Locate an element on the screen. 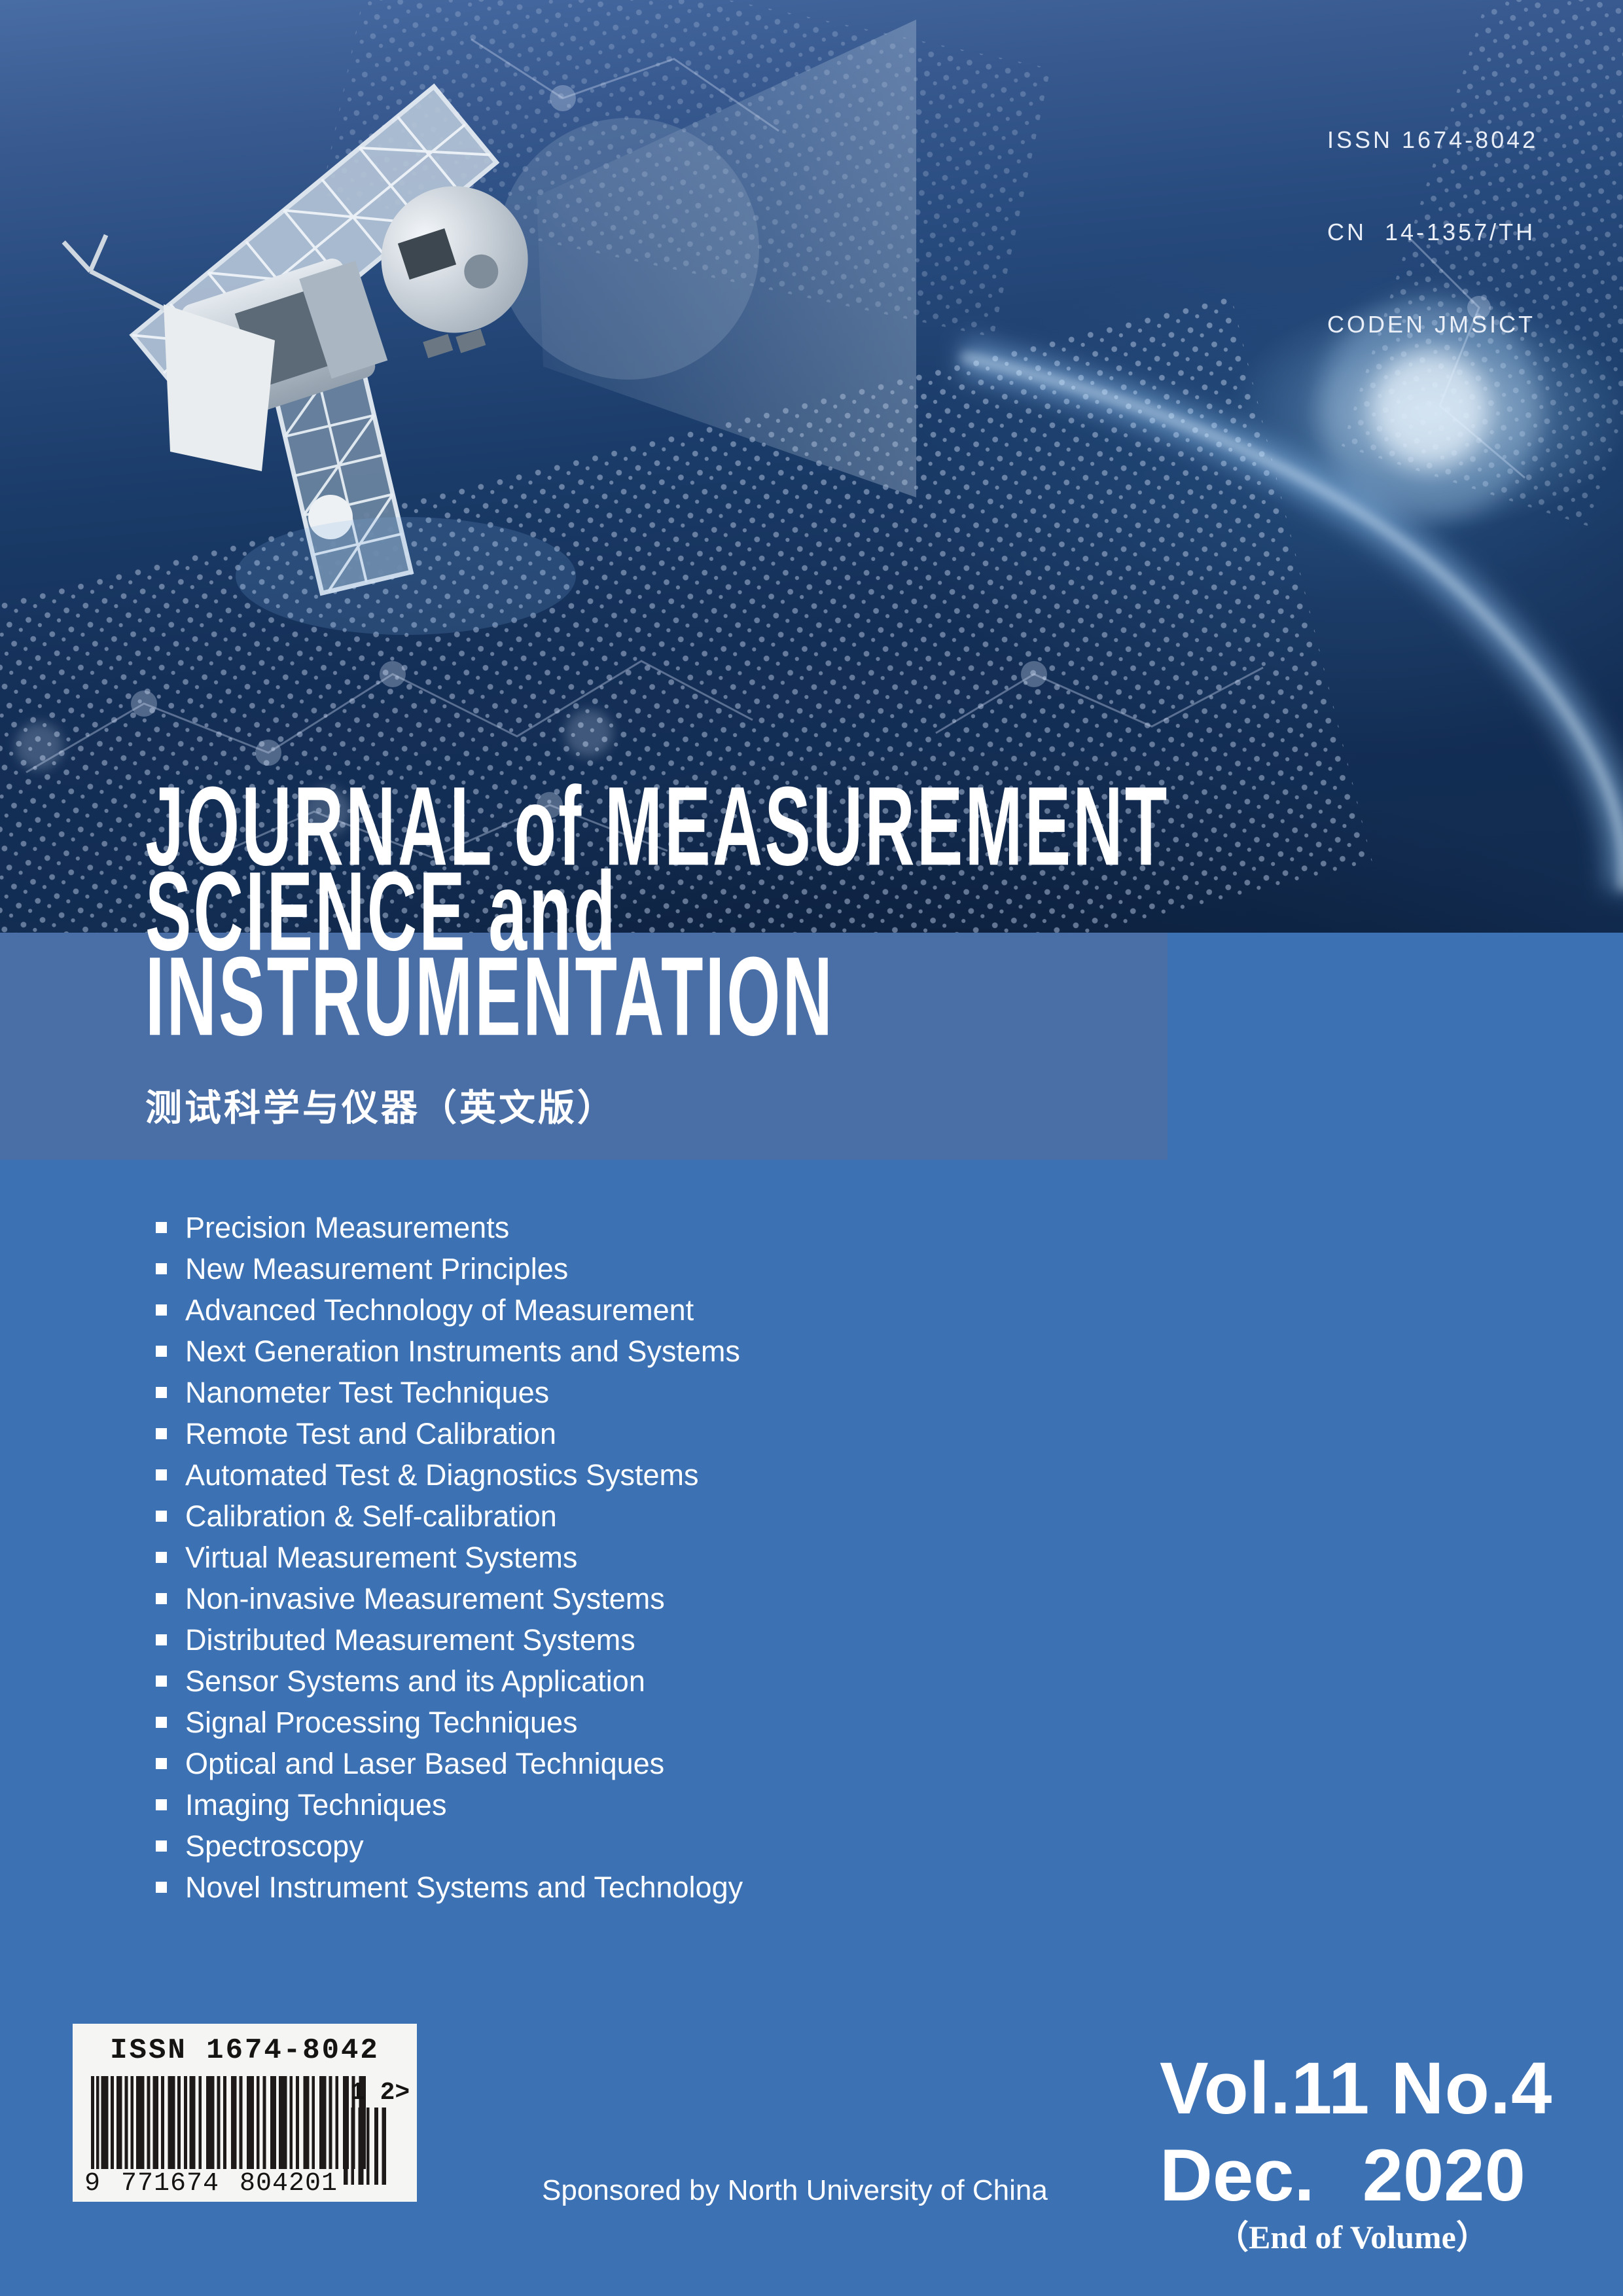 The image size is (1623, 2296). end-of-volume-note: （End of Volume） is located at coordinates (1353, 2237).